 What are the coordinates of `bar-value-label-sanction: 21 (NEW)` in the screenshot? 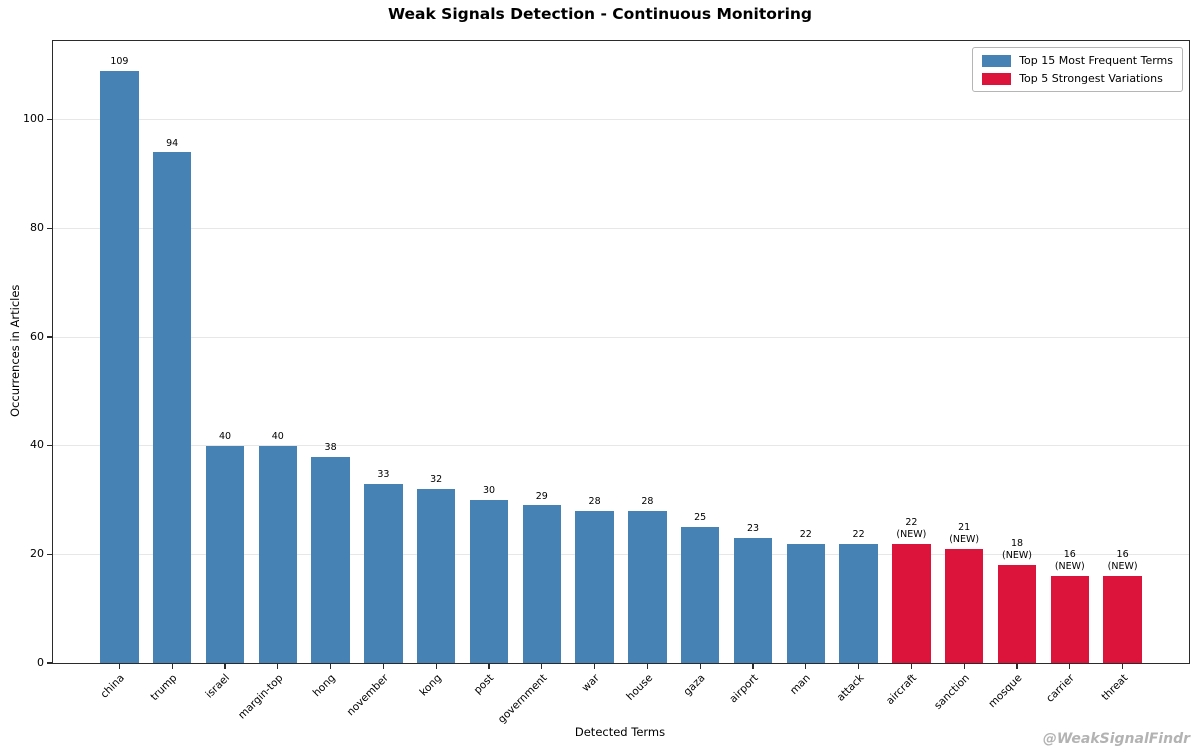 It's located at (964, 534).